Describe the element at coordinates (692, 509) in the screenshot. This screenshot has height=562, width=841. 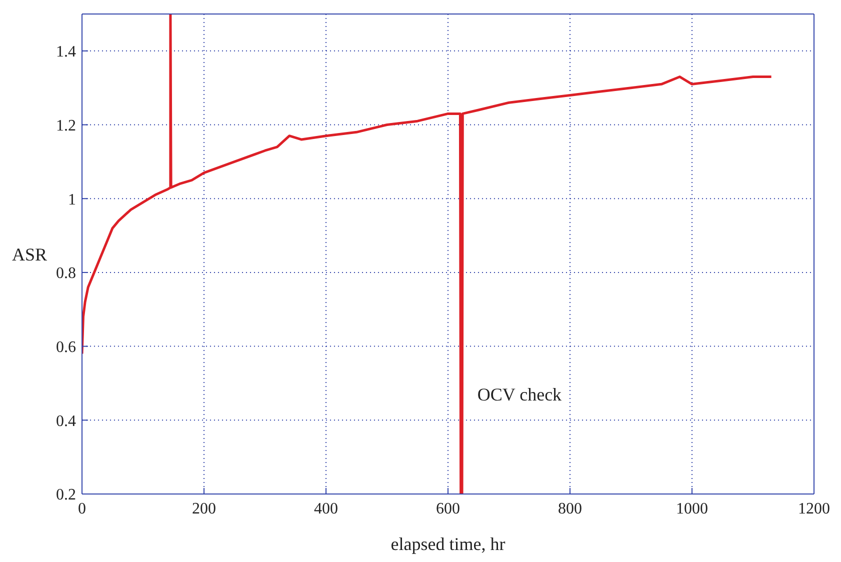
I see `x-tick-label: 1000` at that location.